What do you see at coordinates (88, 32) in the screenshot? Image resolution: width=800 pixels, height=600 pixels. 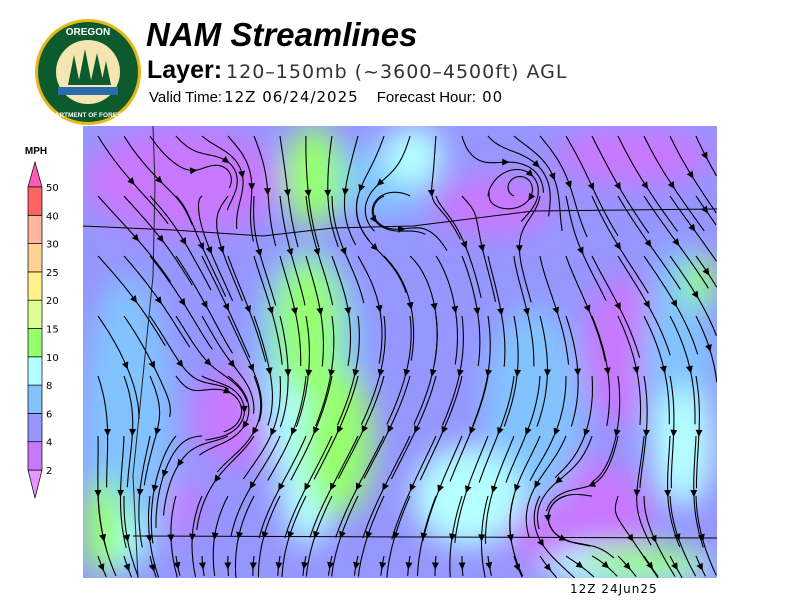 I see `logo-text-top: OREGON` at bounding box center [88, 32].